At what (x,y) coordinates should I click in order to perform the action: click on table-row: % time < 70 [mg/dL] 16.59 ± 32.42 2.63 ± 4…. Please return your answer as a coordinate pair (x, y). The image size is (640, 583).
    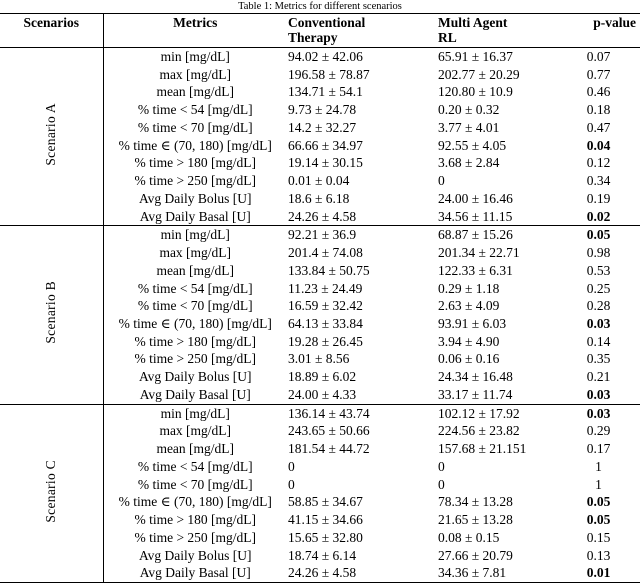
    Looking at the image, I should click on (320, 306).